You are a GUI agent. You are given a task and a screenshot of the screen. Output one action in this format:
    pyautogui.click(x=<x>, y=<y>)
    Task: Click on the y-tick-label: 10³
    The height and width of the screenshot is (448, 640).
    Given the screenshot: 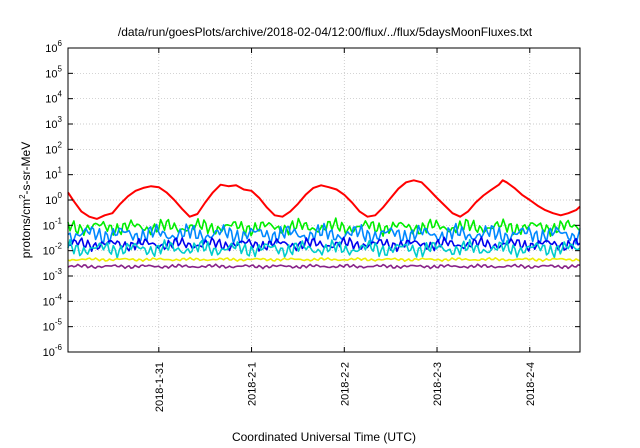 What is the action you would take?
    pyautogui.click(x=53, y=123)
    